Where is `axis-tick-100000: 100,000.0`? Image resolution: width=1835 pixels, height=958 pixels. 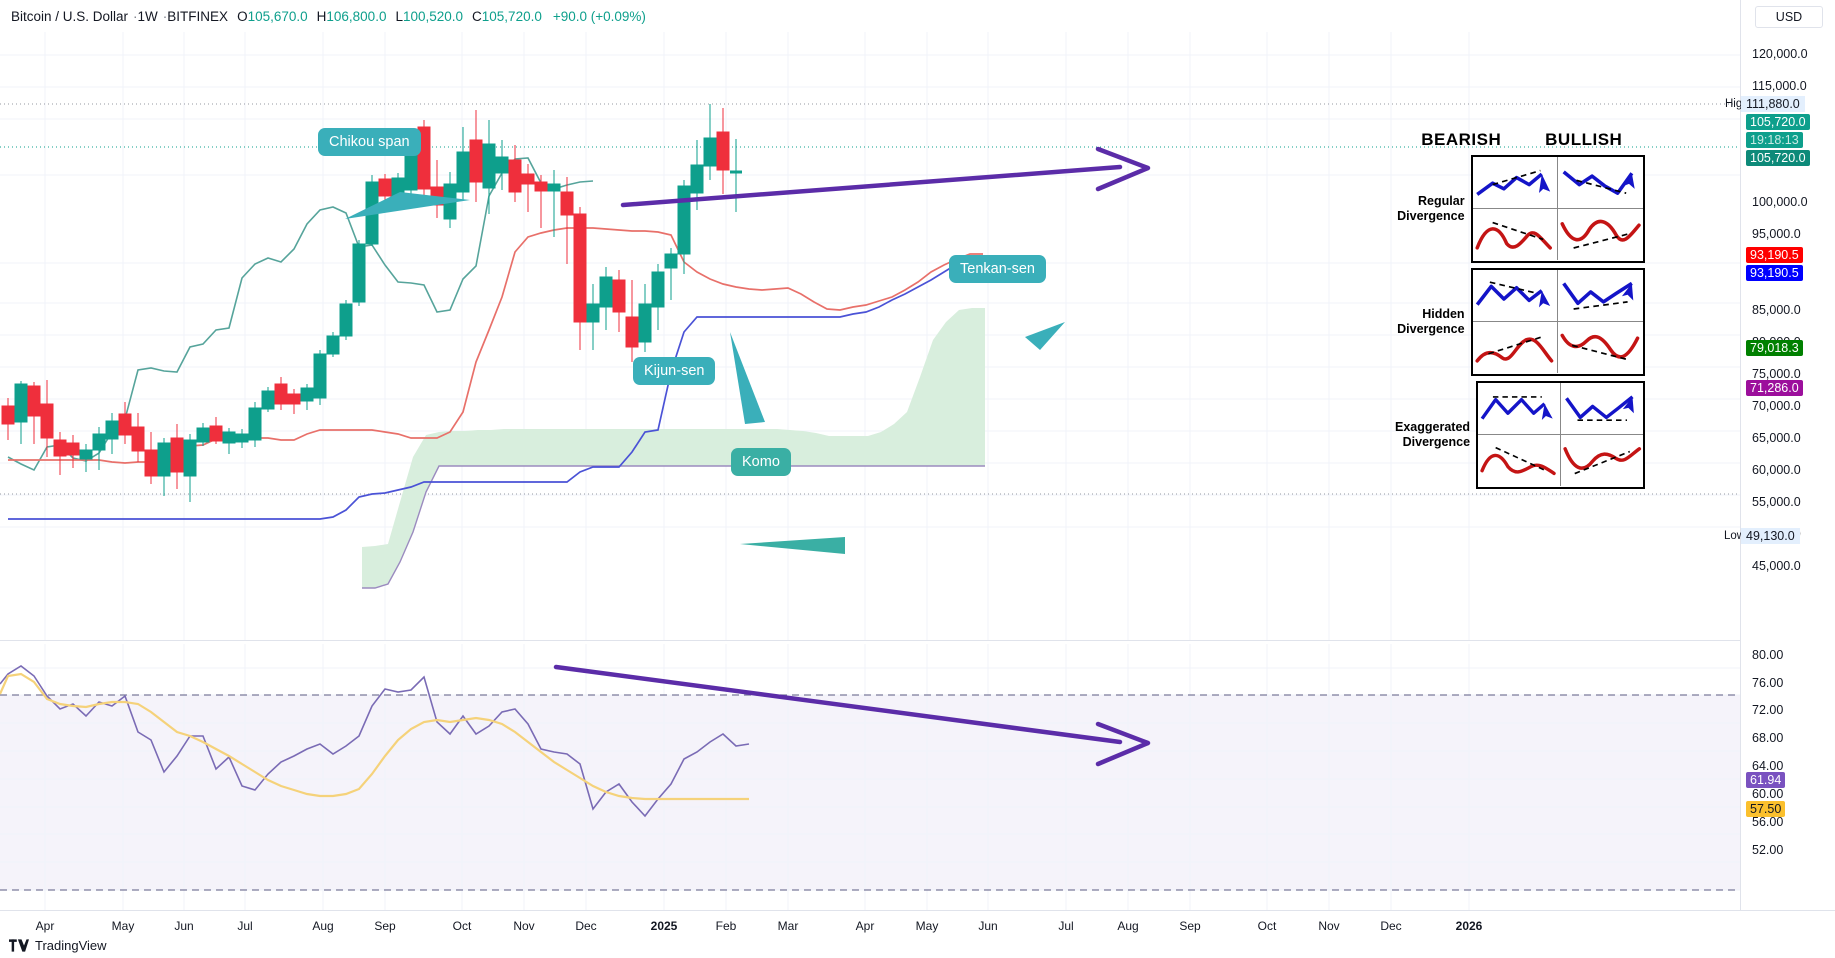 axis-tick-100000: 100,000.0 is located at coordinates (1780, 202).